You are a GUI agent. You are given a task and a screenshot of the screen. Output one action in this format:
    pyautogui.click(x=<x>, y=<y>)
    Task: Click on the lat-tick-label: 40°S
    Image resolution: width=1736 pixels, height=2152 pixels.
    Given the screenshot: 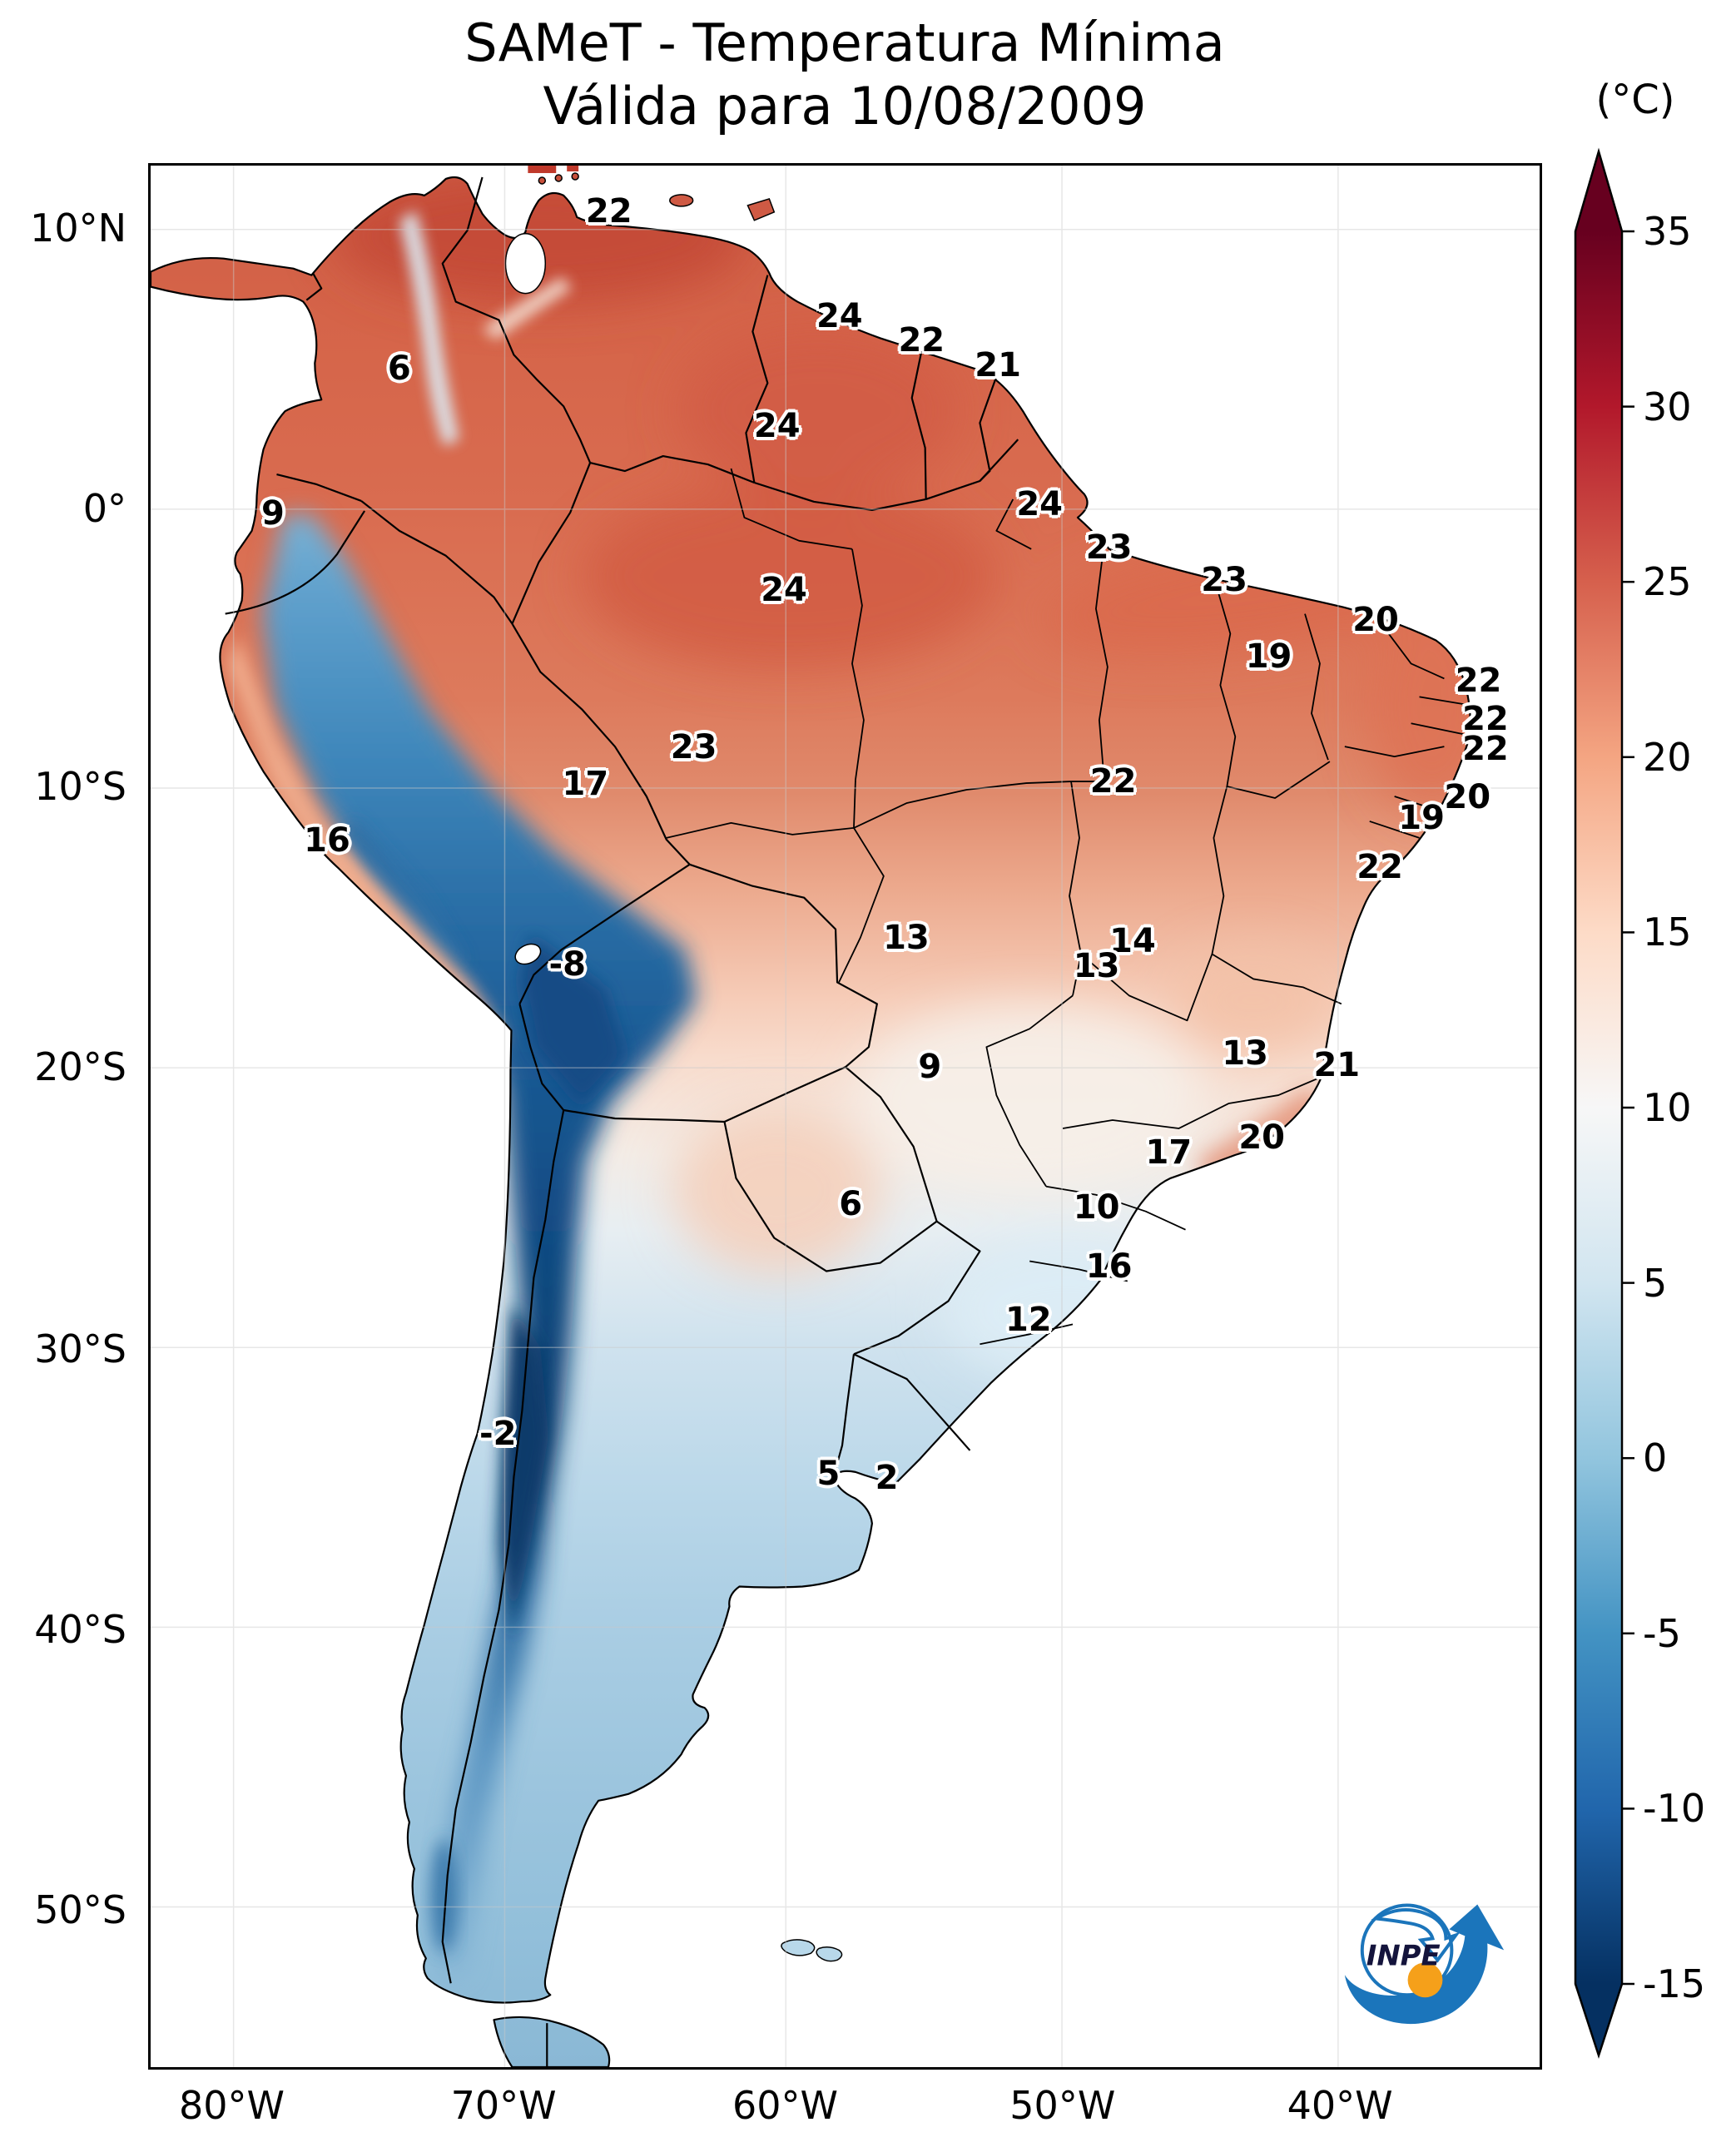 What is the action you would take?
    pyautogui.click(x=80, y=1629)
    